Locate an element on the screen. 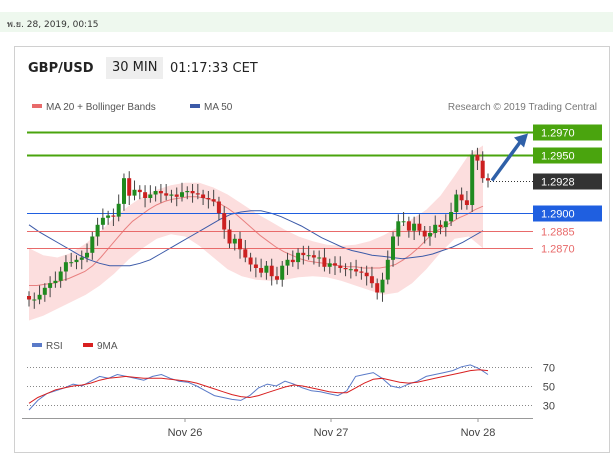  time-label: 01:17:33 CET is located at coordinates (214, 68).